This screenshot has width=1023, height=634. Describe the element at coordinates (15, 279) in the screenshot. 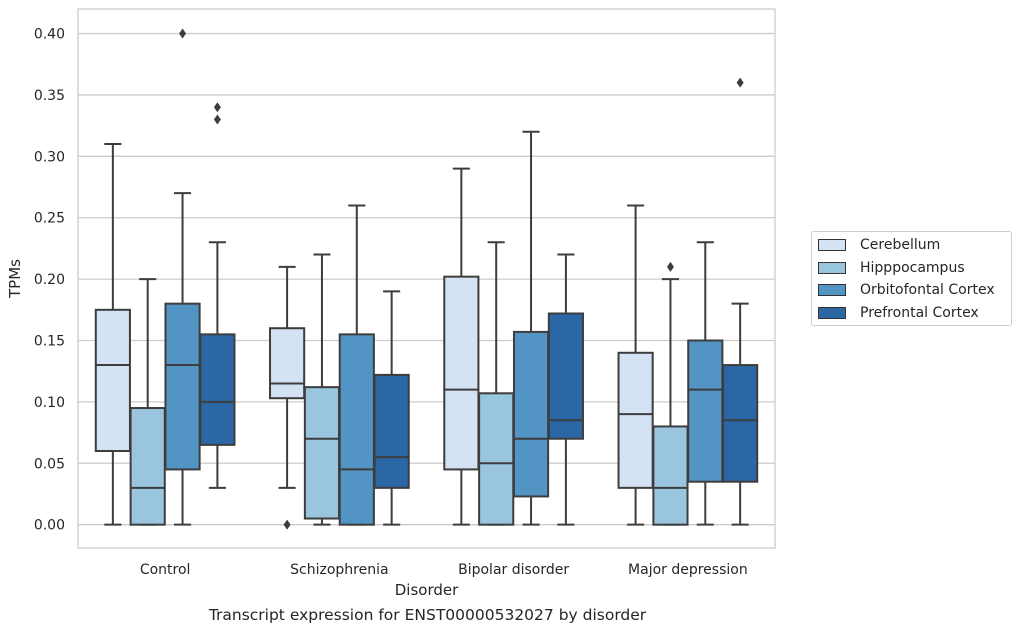

I see `y-axis-title: TPMs` at that location.